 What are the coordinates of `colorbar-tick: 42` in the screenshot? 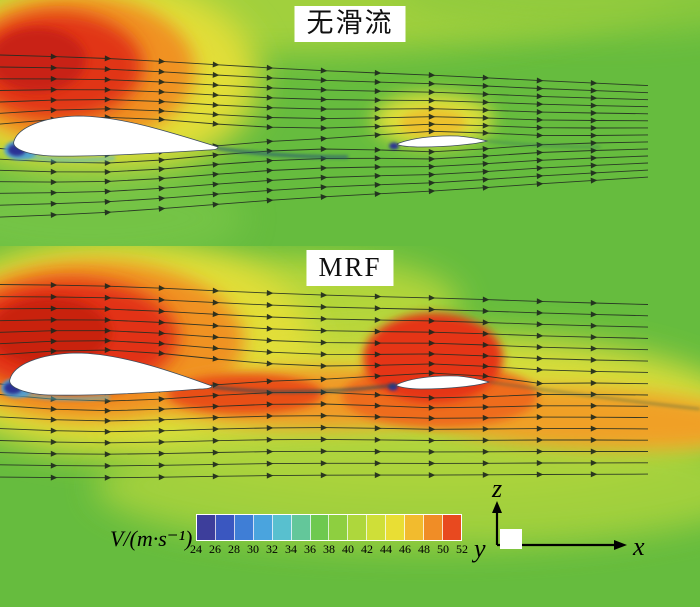 It's located at (367, 549).